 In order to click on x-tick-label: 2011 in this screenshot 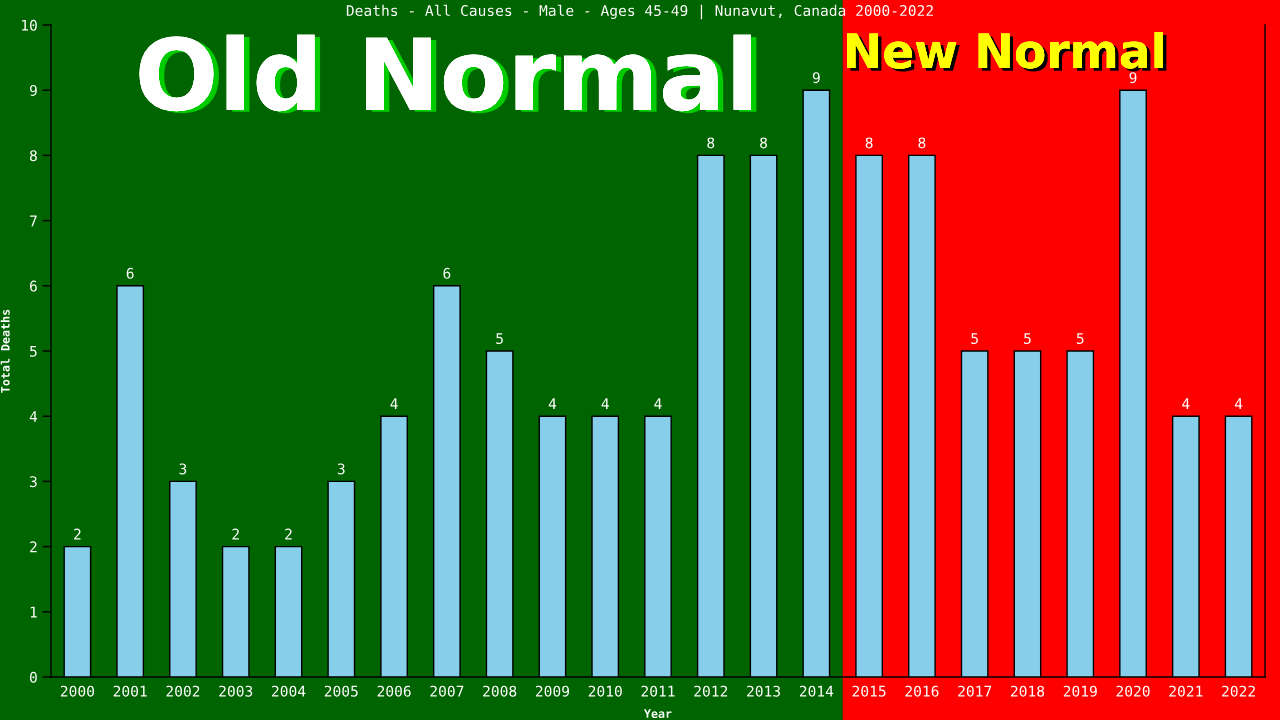, I will do `click(658, 691)`.